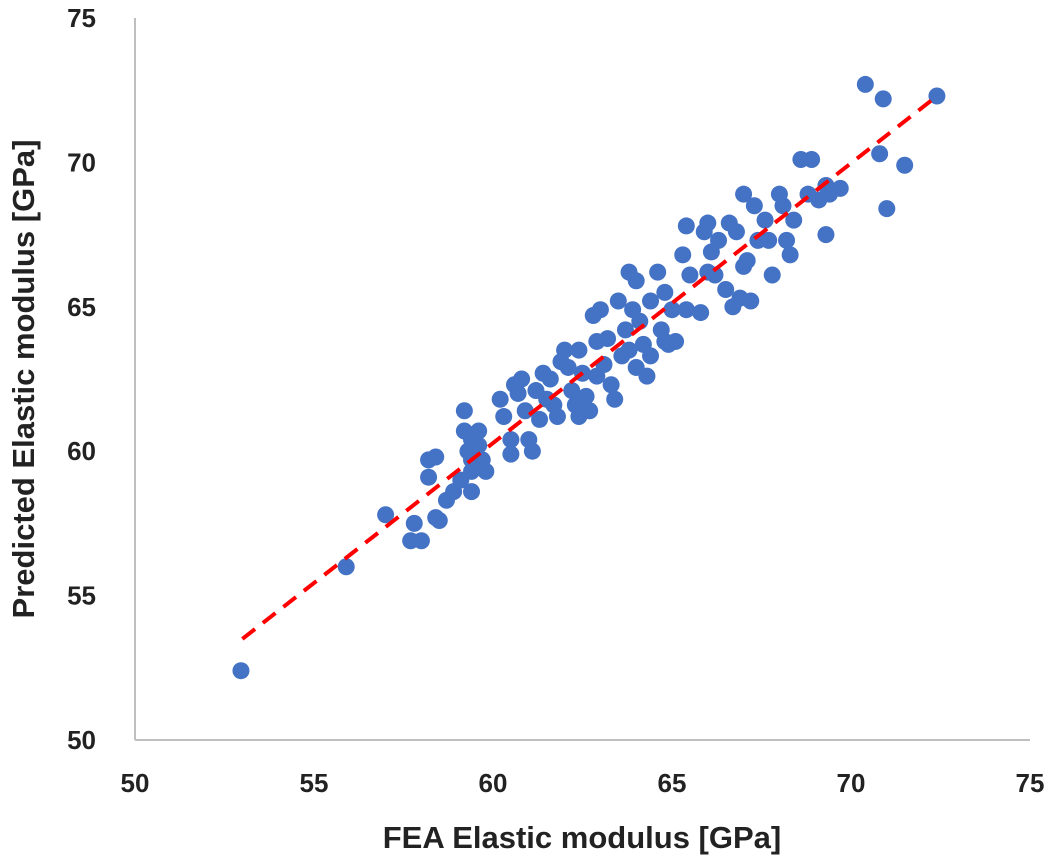 This screenshot has width=1055, height=865. Describe the element at coordinates (81, 451) in the screenshot. I see `y-tick-label: 60` at that location.